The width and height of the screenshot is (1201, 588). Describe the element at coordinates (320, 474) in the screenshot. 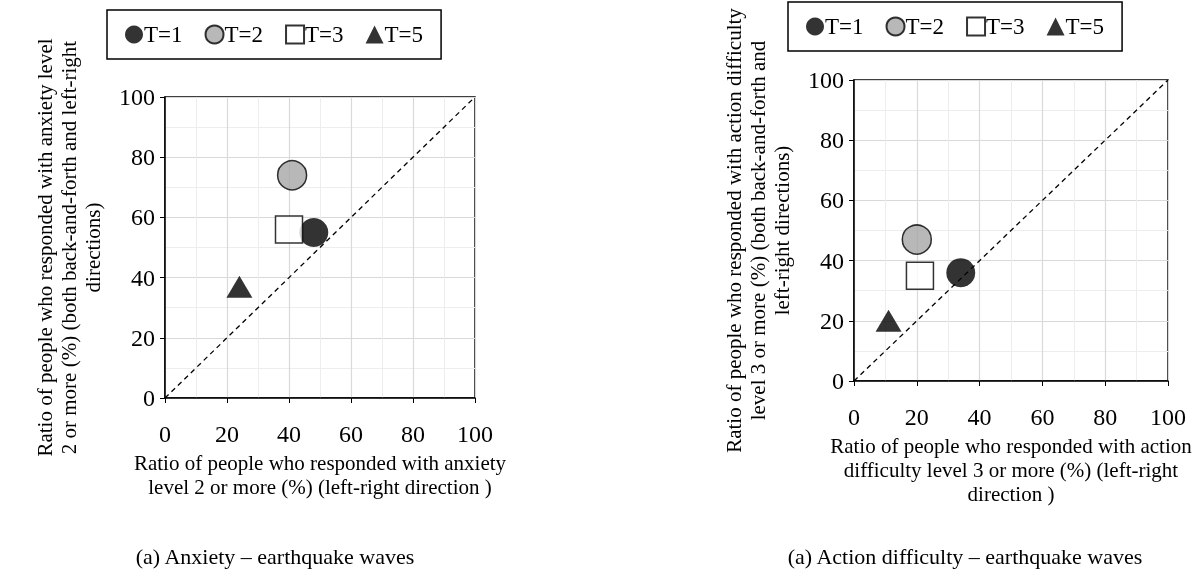

I see `x-axis-title: Ratio of people who responded with anxiety level 2 or more (%) (left-right direction )` at that location.